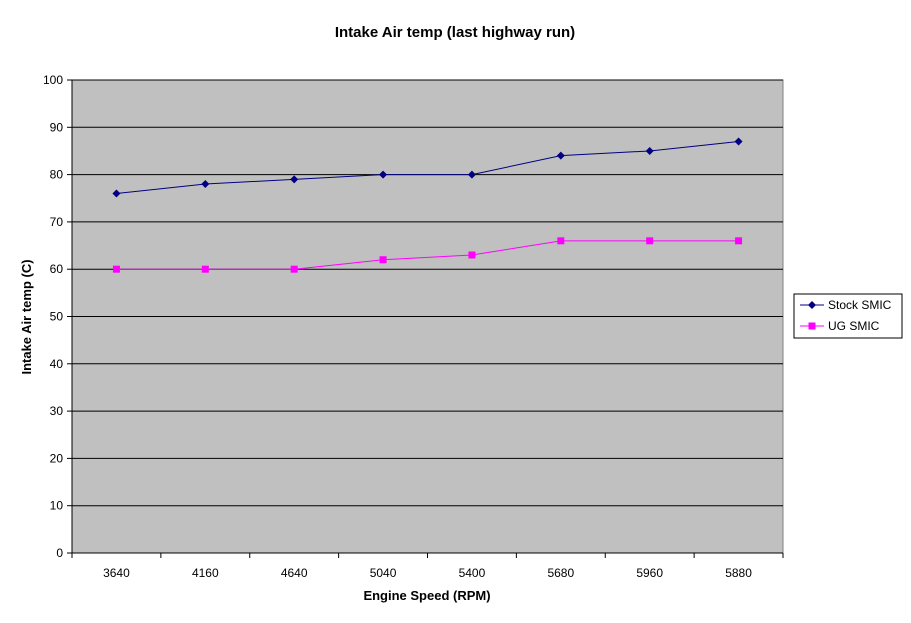 This screenshot has width=911, height=623. I want to click on y-tick-label: 40, so click(57, 364).